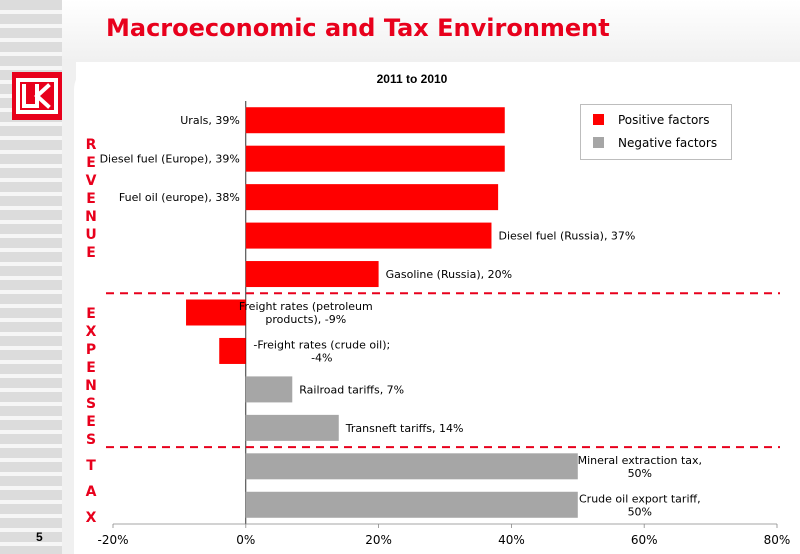 The width and height of the screenshot is (800, 554). Describe the element at coordinates (37, 96) in the screenshot. I see `lukoil-logo-icon` at that location.